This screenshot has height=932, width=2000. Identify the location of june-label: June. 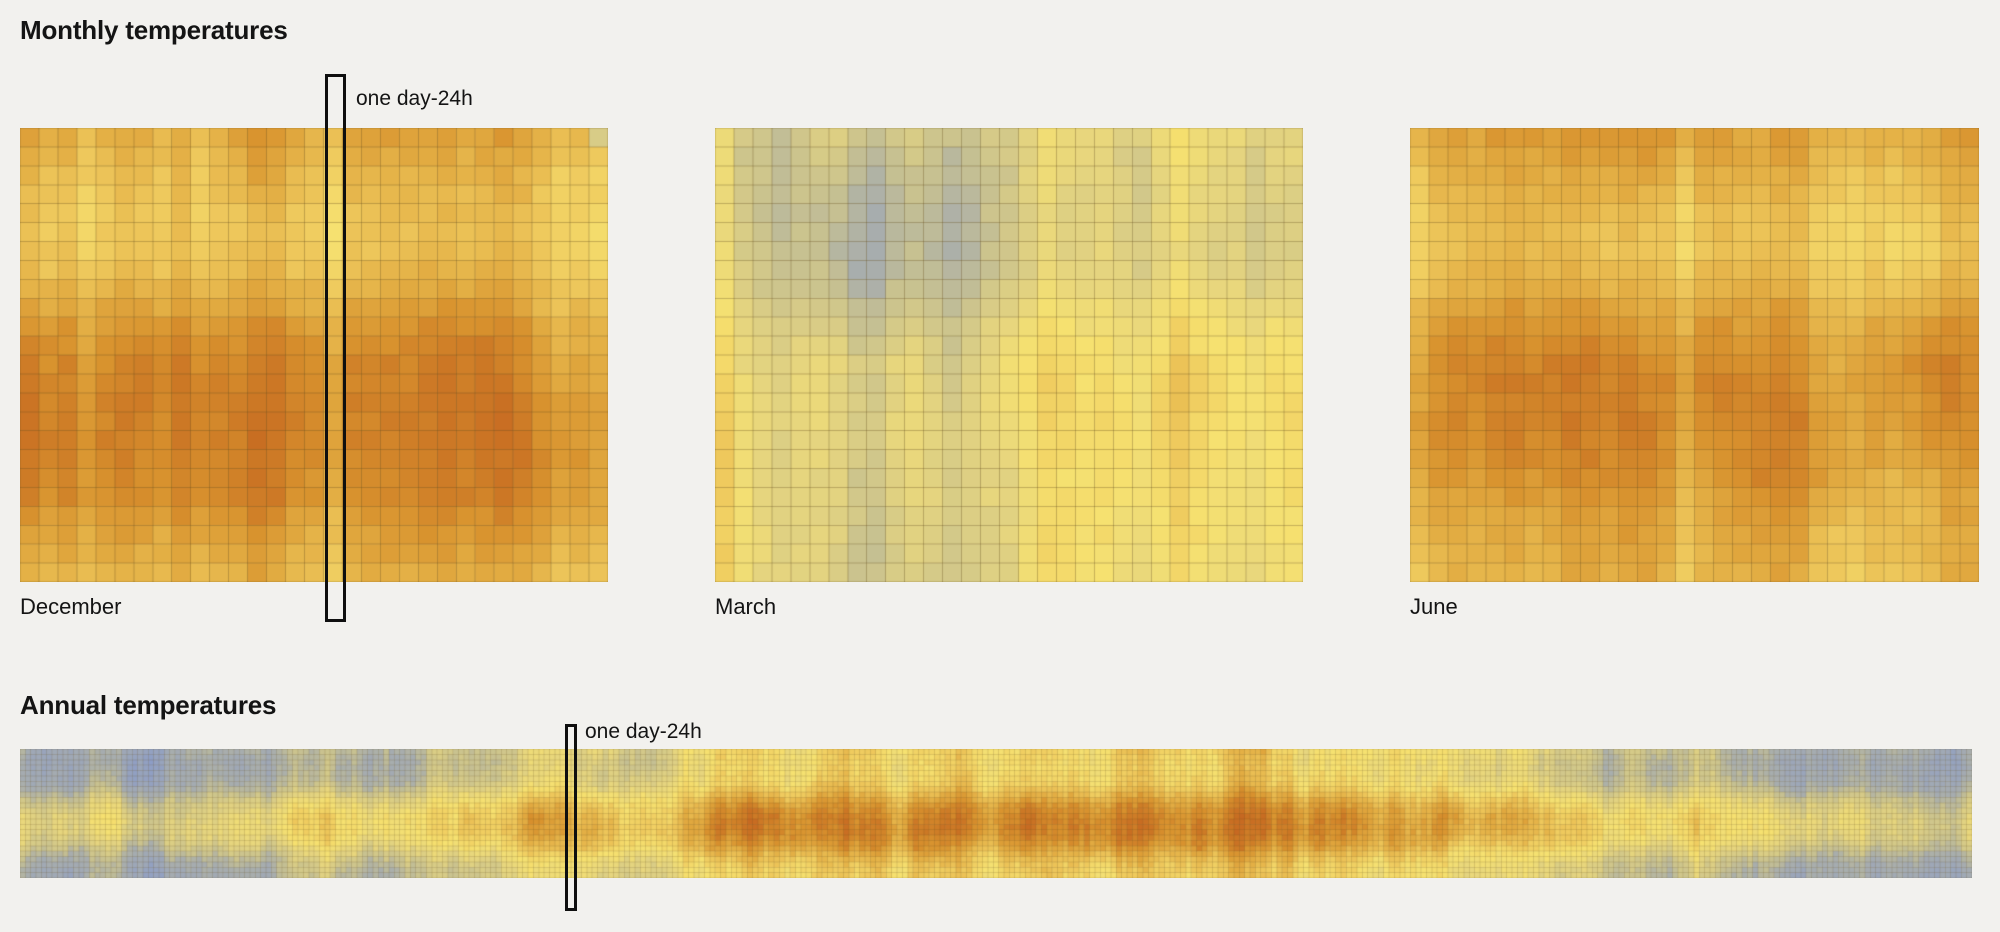
(1434, 606).